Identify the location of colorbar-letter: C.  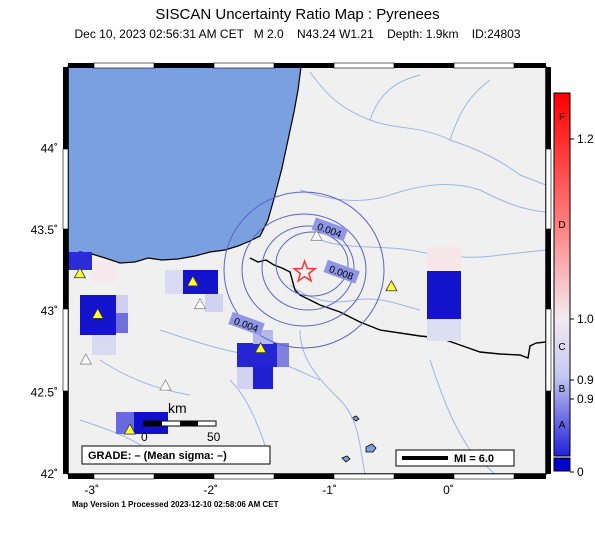
(561, 347).